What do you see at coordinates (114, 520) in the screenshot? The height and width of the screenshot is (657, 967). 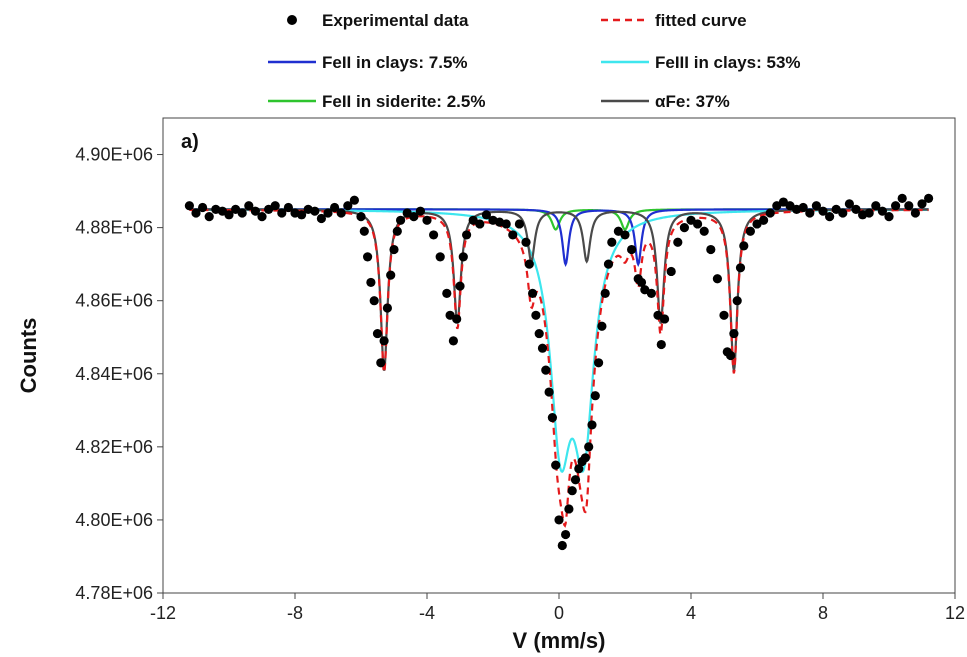 I see `y-tick-label: 4.80E+06` at bounding box center [114, 520].